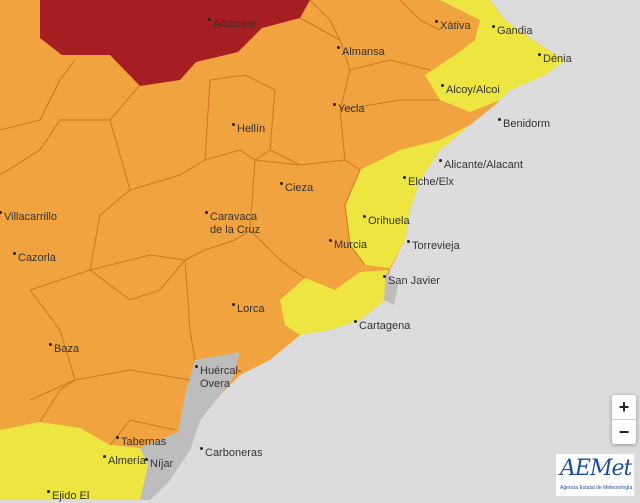 This screenshot has width=640, height=503. I want to click on place-name: Lorca, so click(251, 309).